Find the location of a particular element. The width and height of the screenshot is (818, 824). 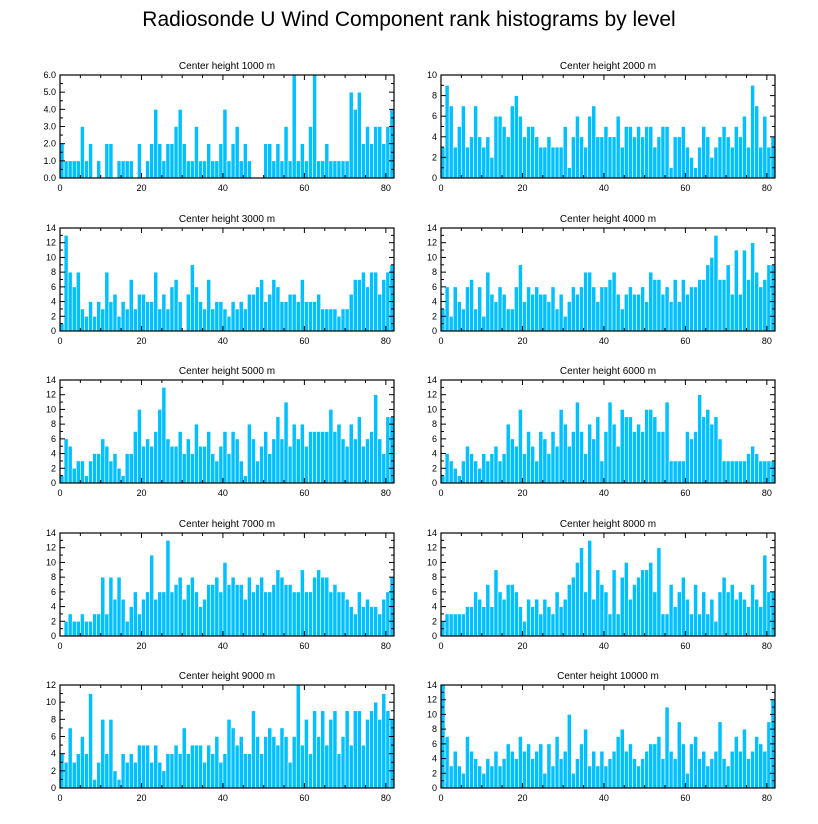

y-tick-label: 14 is located at coordinates (51, 380).